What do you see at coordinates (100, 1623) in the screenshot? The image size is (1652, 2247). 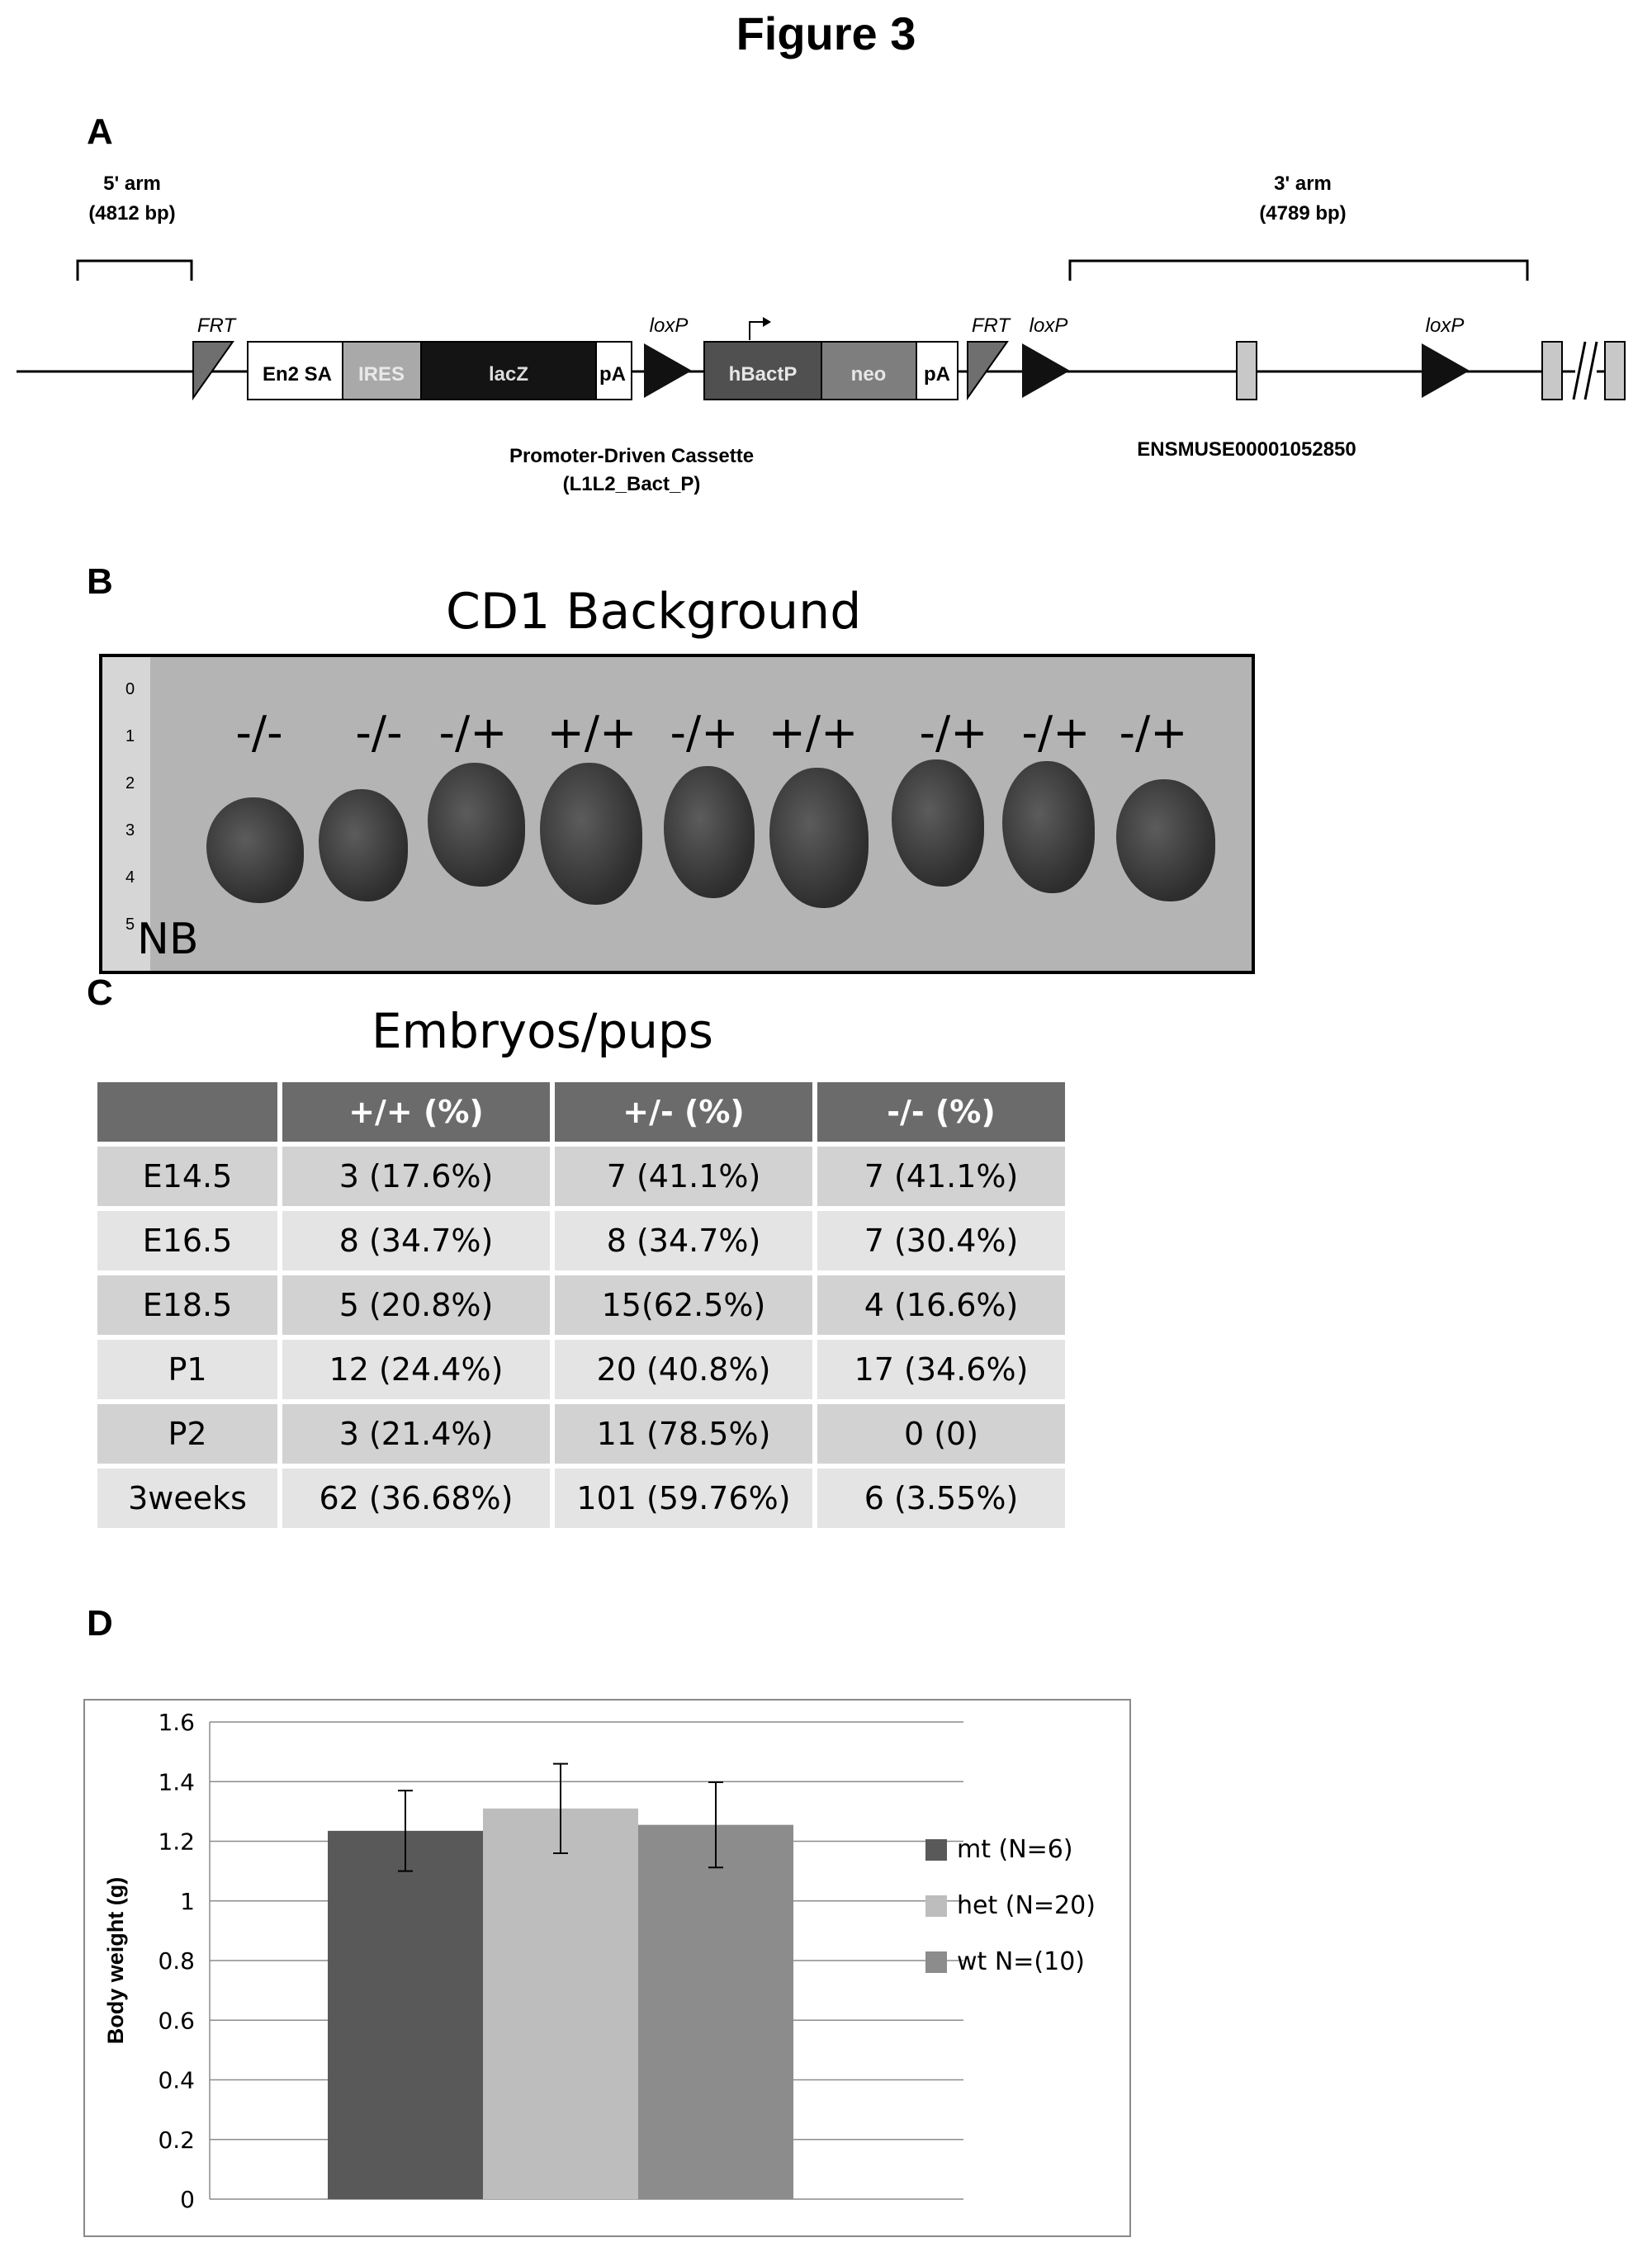 I see `panel-d-letter: D` at bounding box center [100, 1623].